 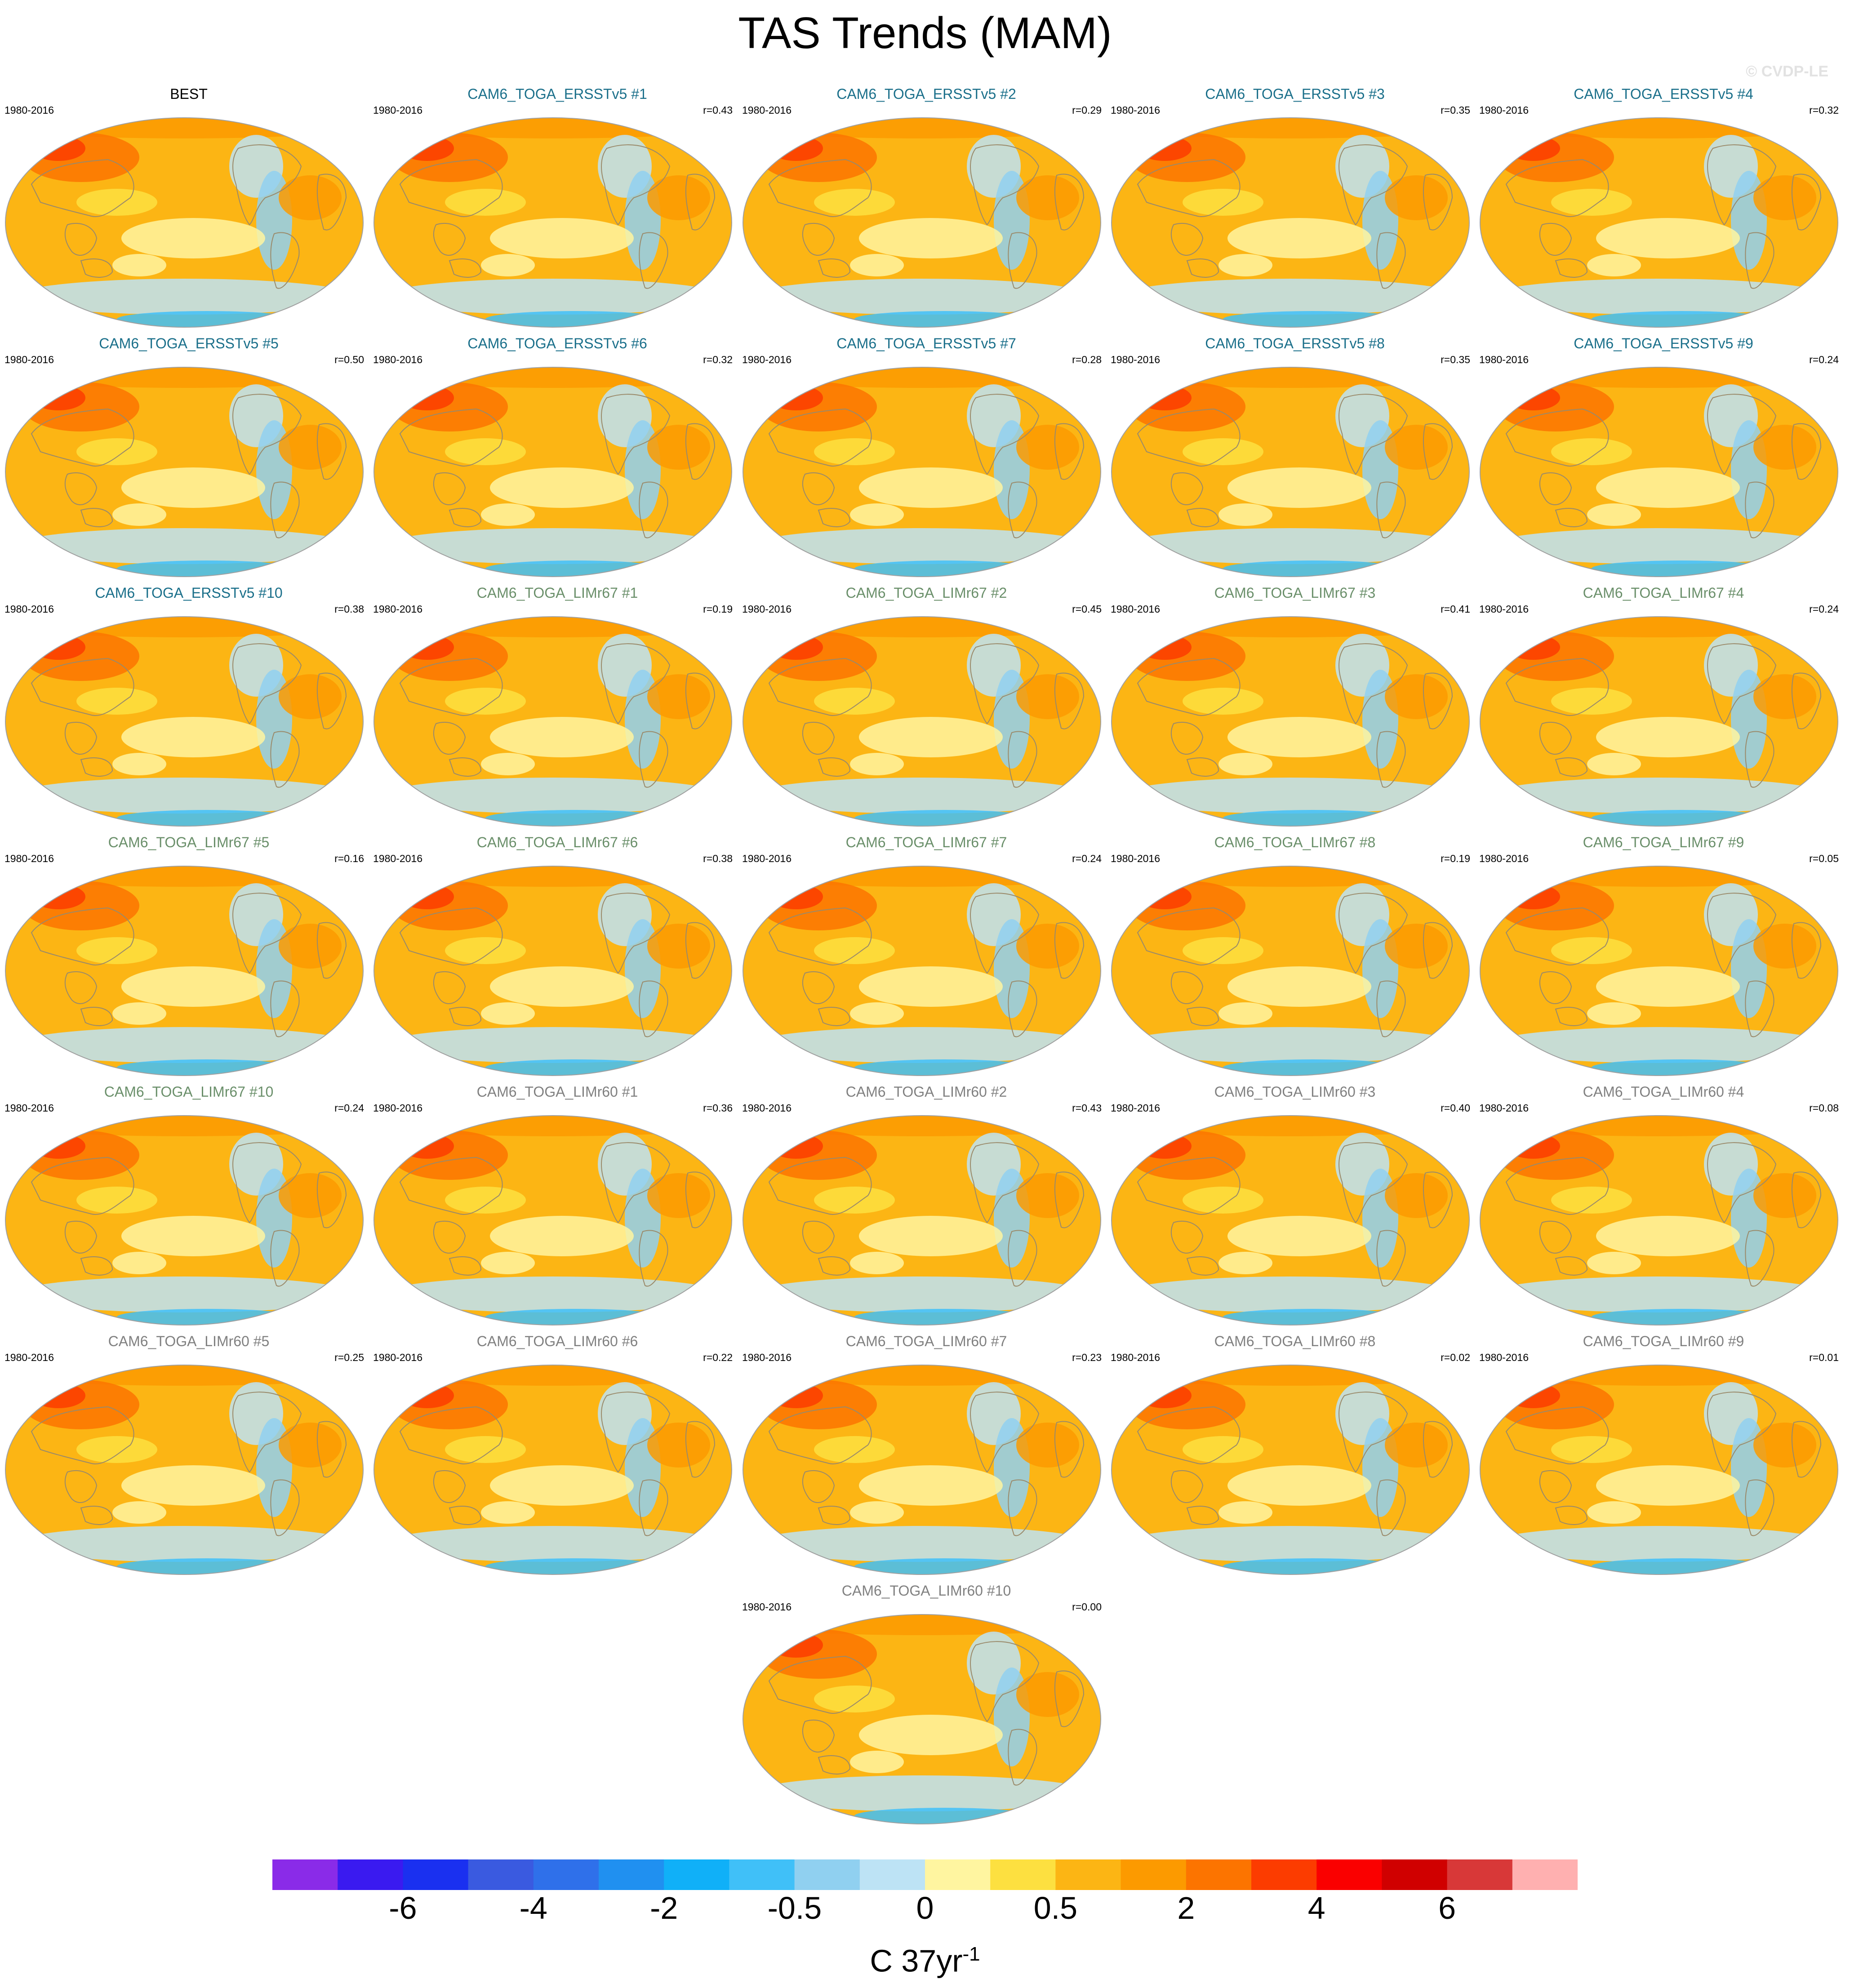 I want to click on panel-title: CAM6_TOGA_LIMr60 #9, so click(x=1663, y=1341).